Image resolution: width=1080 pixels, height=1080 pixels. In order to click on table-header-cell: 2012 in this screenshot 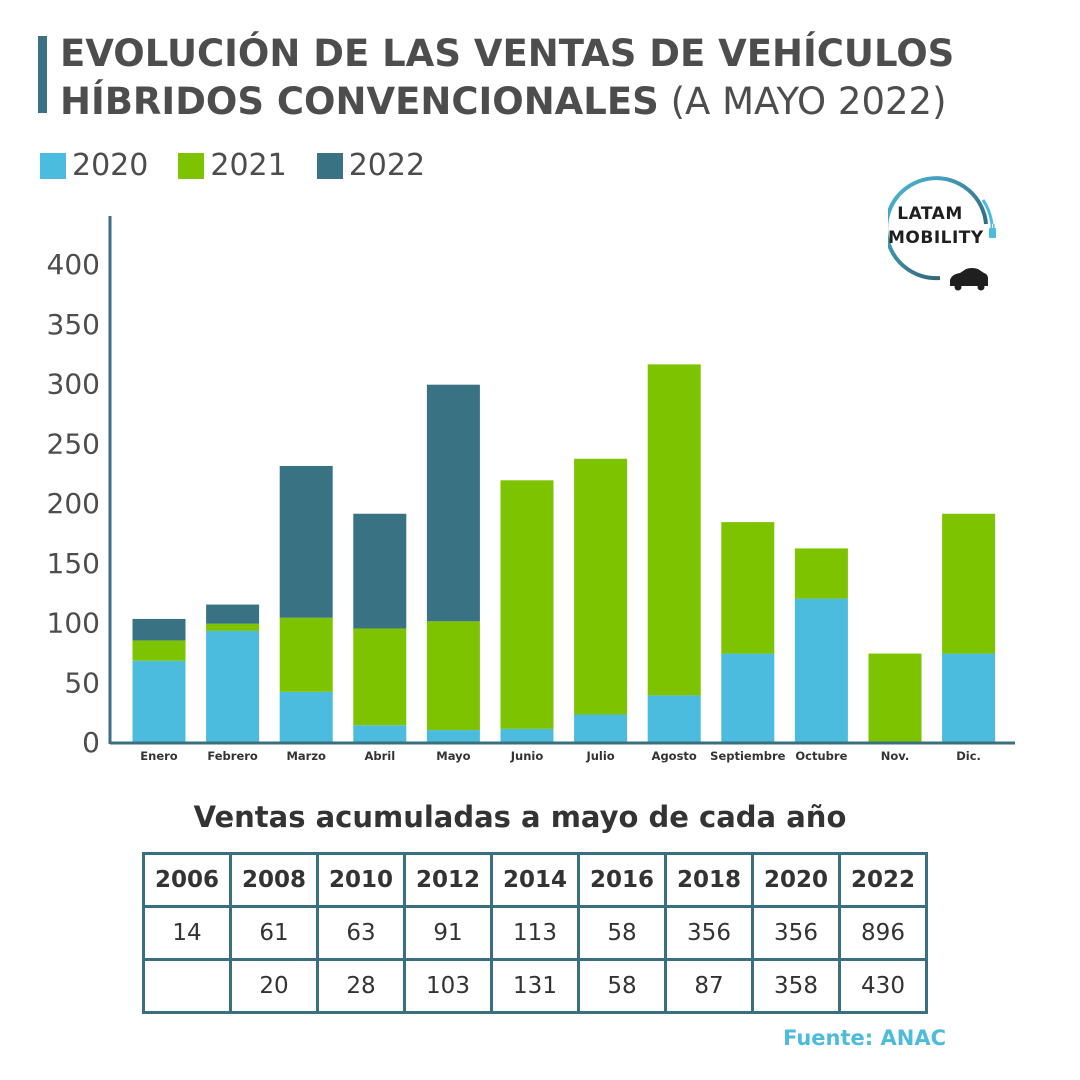, I will do `click(448, 880)`.